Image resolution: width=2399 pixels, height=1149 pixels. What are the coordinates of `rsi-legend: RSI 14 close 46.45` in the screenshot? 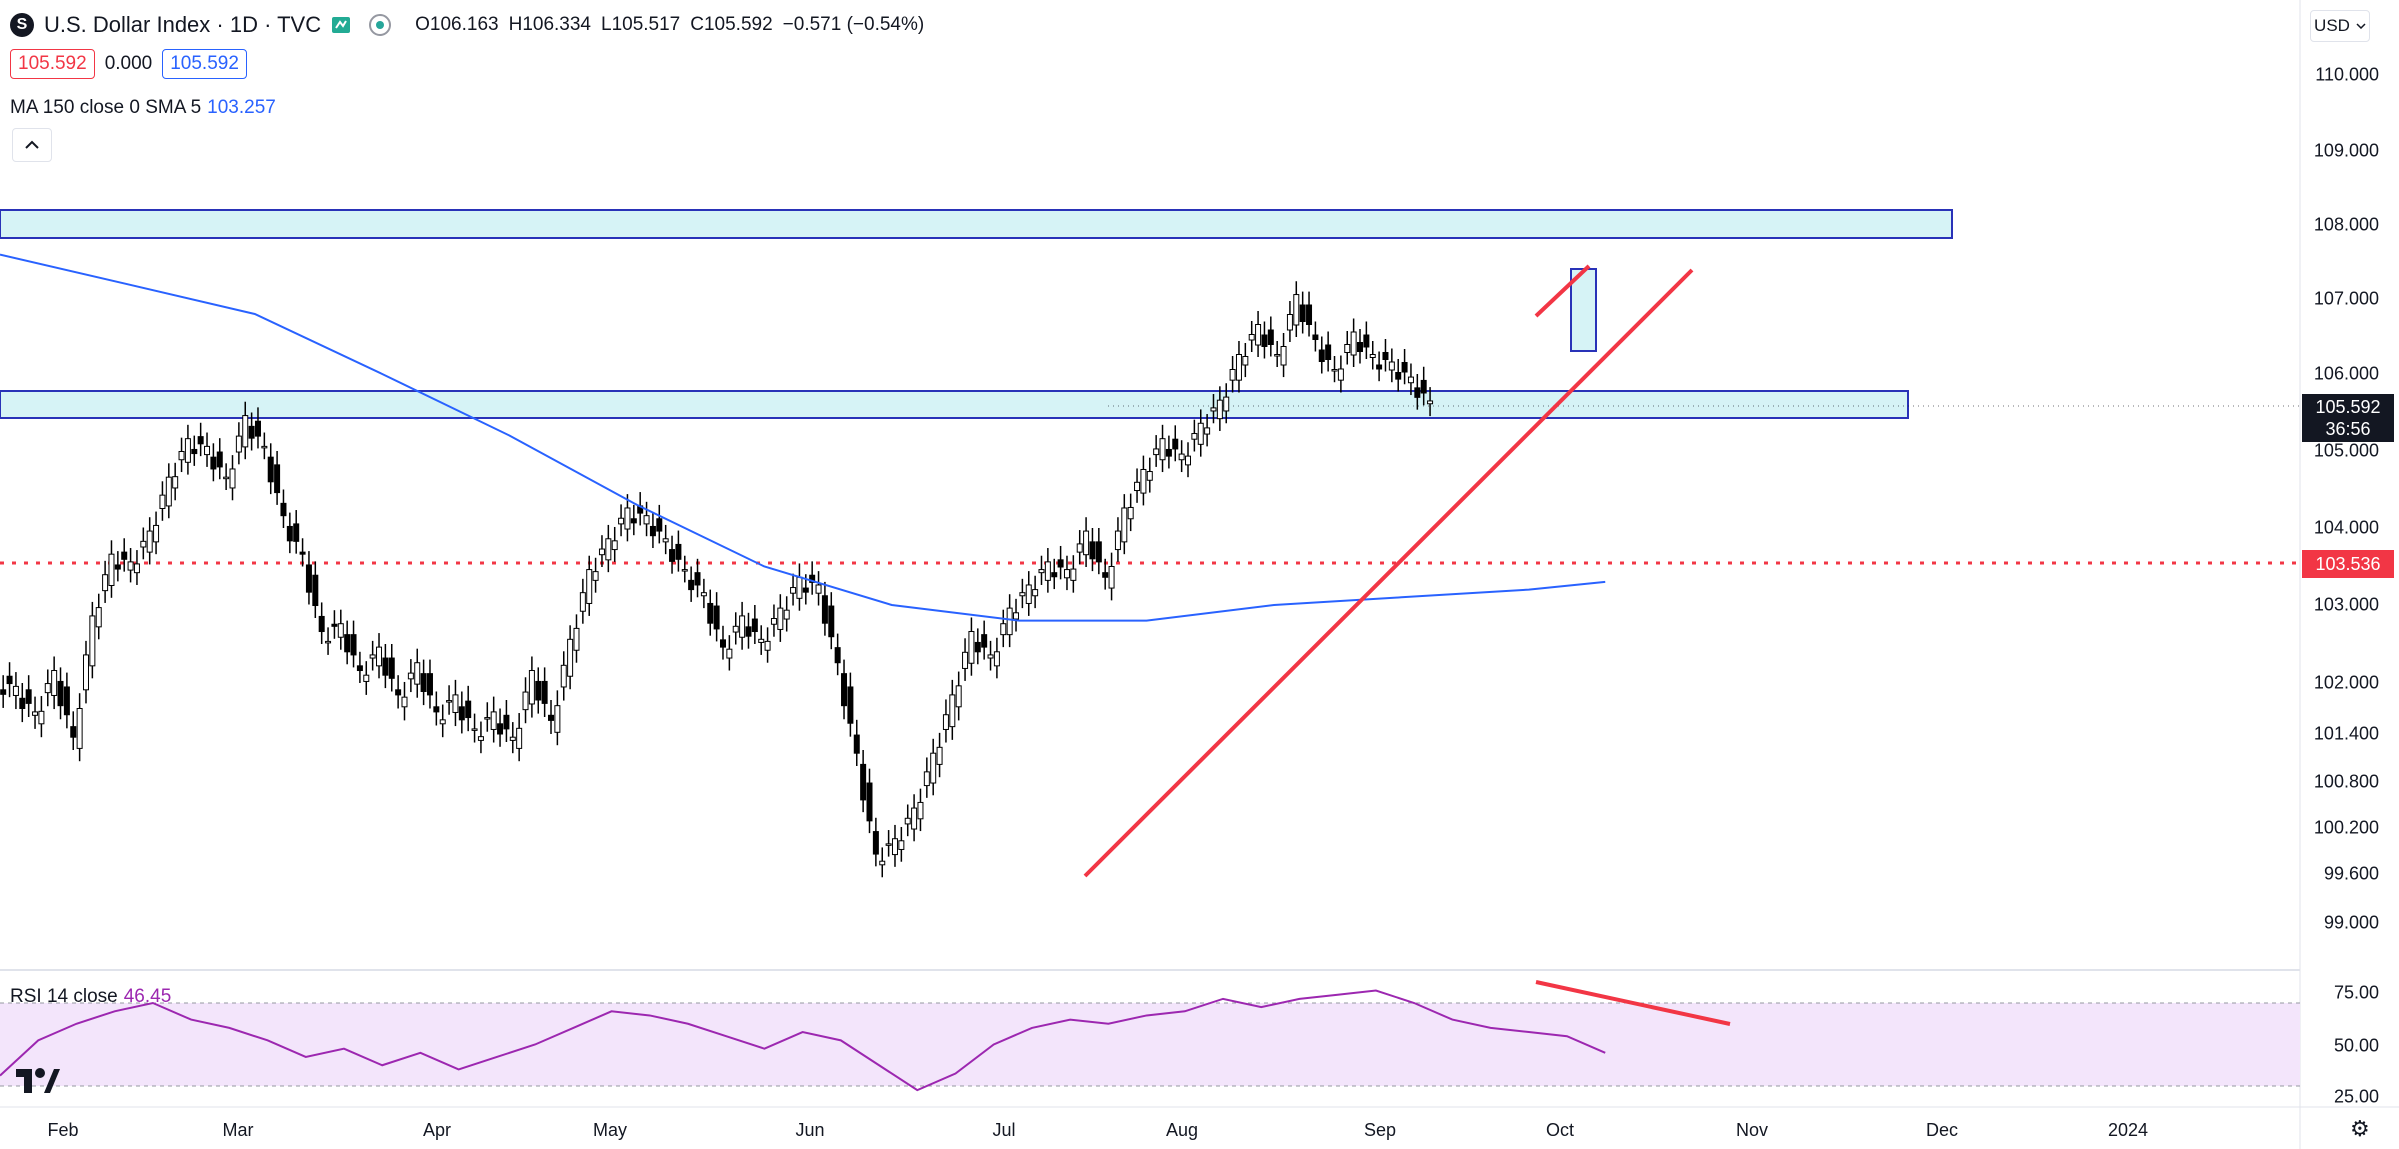 It's located at (90, 997).